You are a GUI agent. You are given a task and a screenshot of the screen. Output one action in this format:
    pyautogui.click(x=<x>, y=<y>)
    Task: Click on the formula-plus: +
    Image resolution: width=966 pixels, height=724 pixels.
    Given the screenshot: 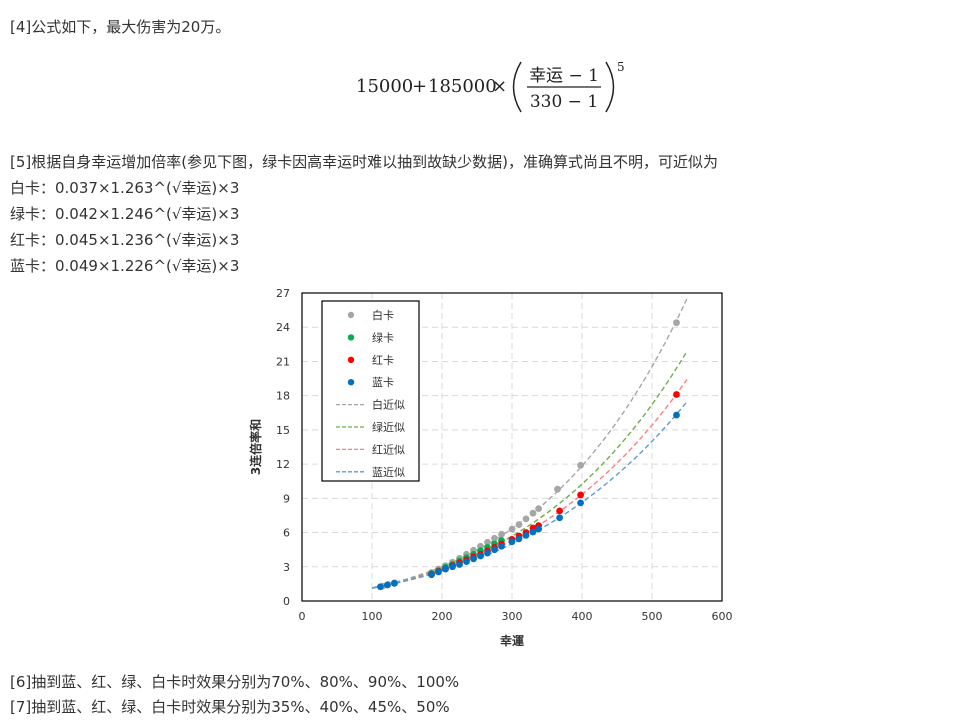 What is the action you would take?
    pyautogui.click(x=419, y=86)
    